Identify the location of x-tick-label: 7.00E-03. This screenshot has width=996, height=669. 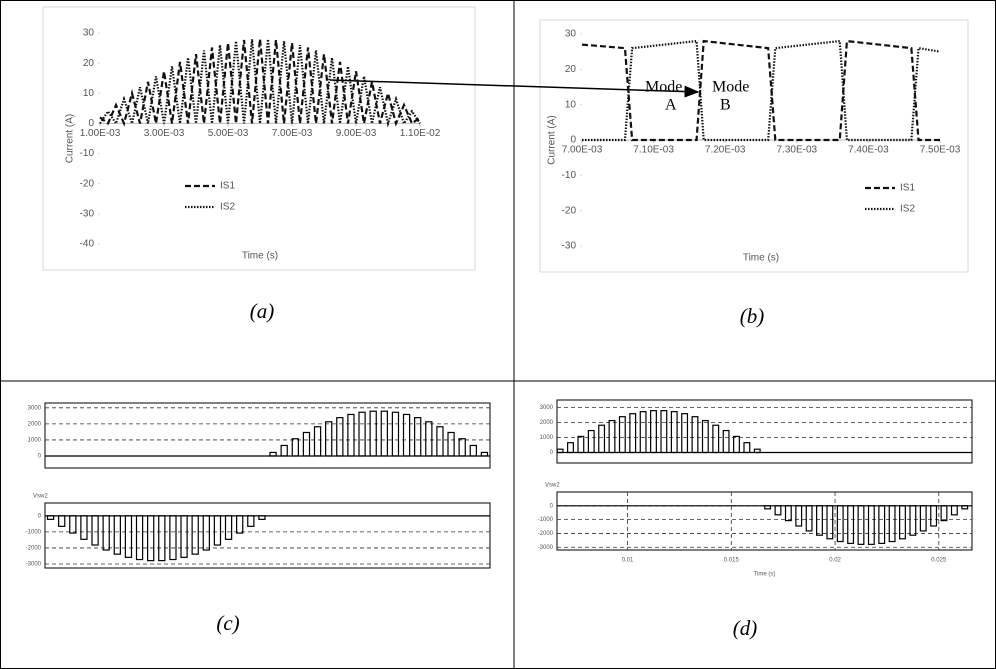
(292, 133).